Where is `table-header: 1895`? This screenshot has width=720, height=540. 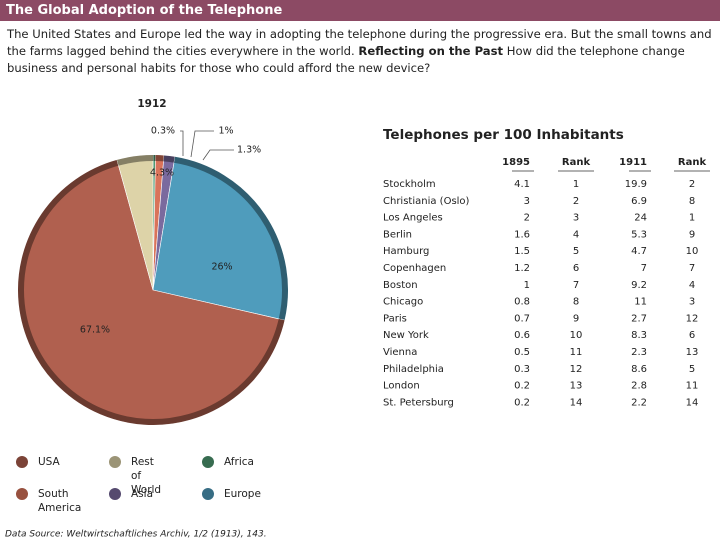 table-header: 1895 is located at coordinates (516, 162).